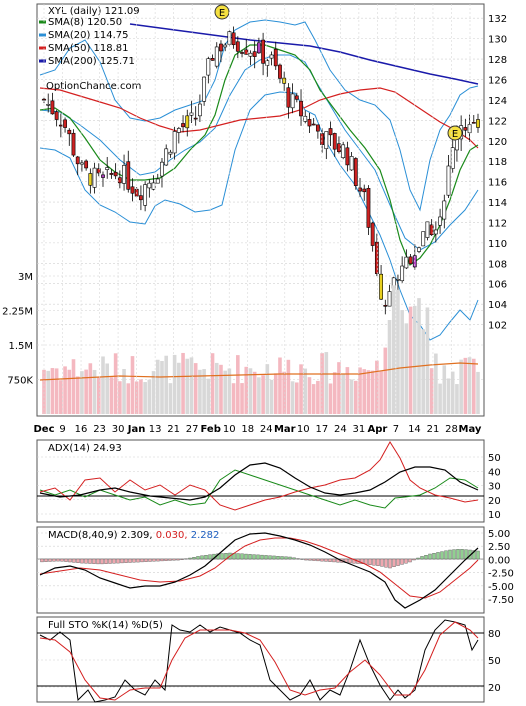  What do you see at coordinates (497, 285) in the screenshot?
I see `price-tick-label: 106` at bounding box center [497, 285].